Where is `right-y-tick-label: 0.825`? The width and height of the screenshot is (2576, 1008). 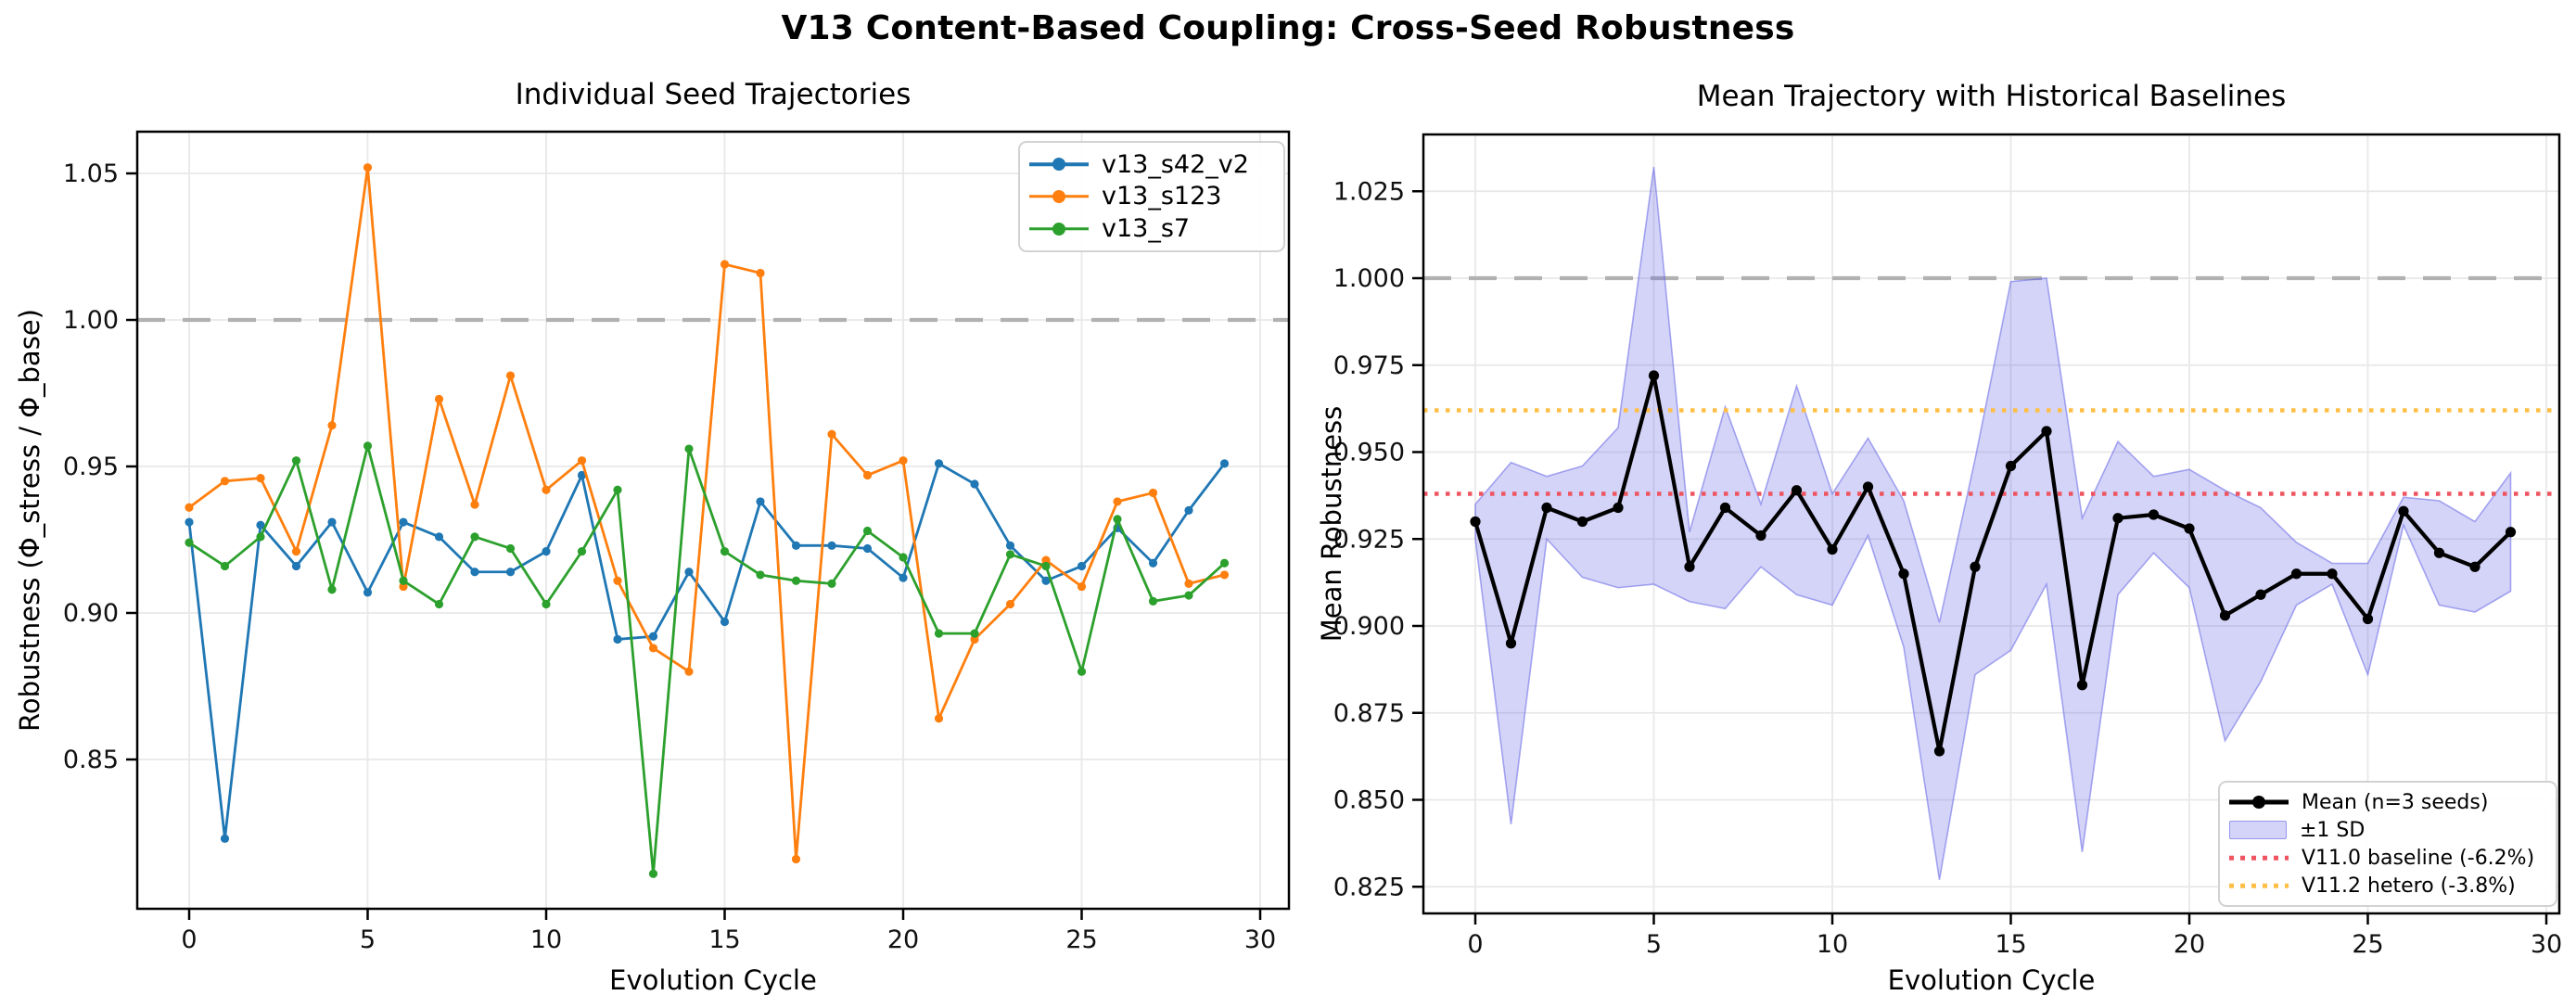 right-y-tick-label: 0.825 is located at coordinates (1369, 887).